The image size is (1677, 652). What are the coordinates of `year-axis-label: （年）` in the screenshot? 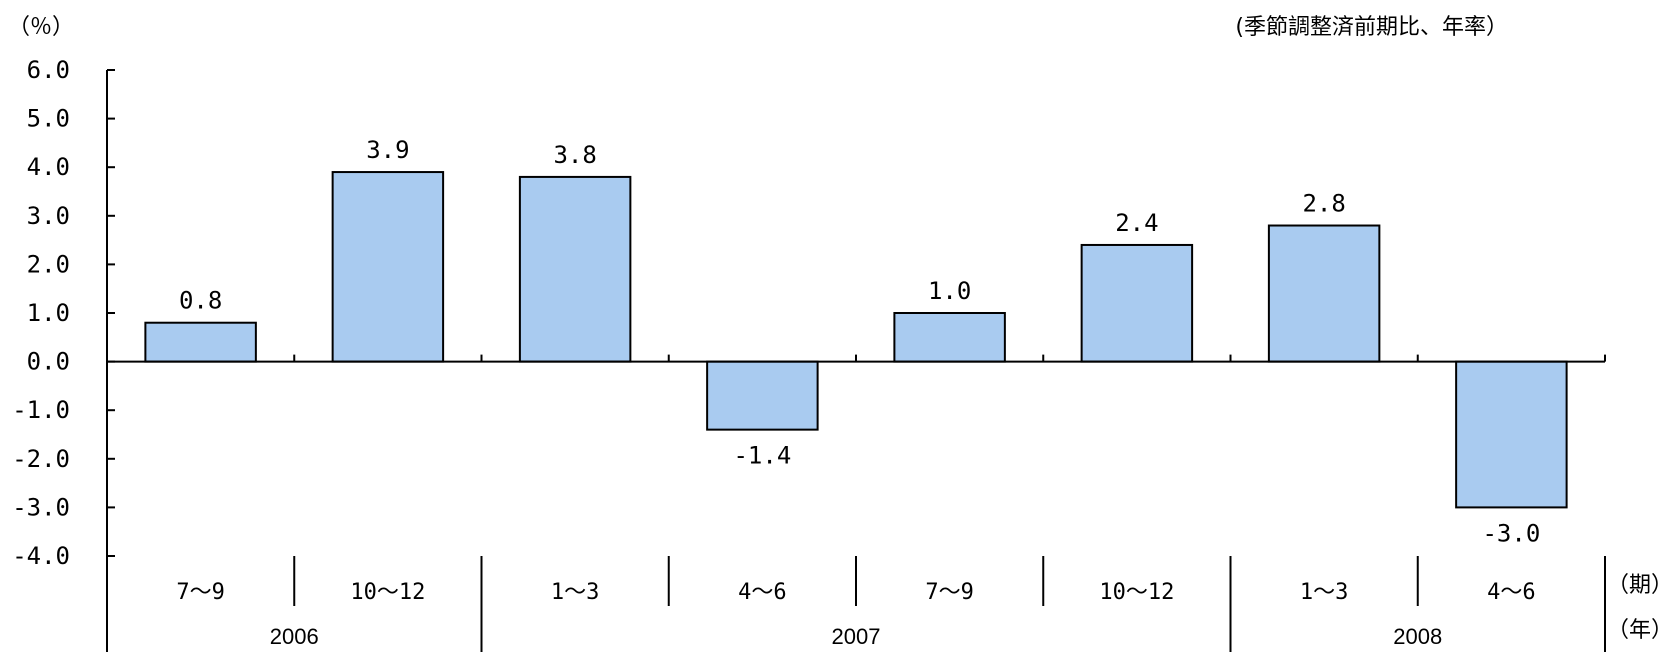 It's located at (1640, 630).